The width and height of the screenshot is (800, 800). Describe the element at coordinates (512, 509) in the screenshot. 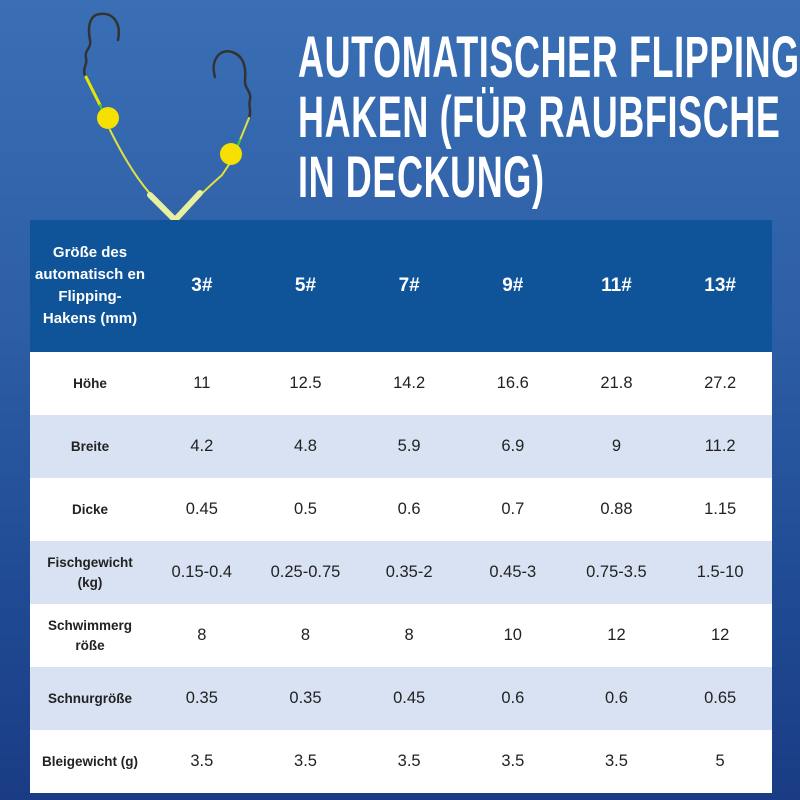

I see `table-cell: 0.7` at that location.